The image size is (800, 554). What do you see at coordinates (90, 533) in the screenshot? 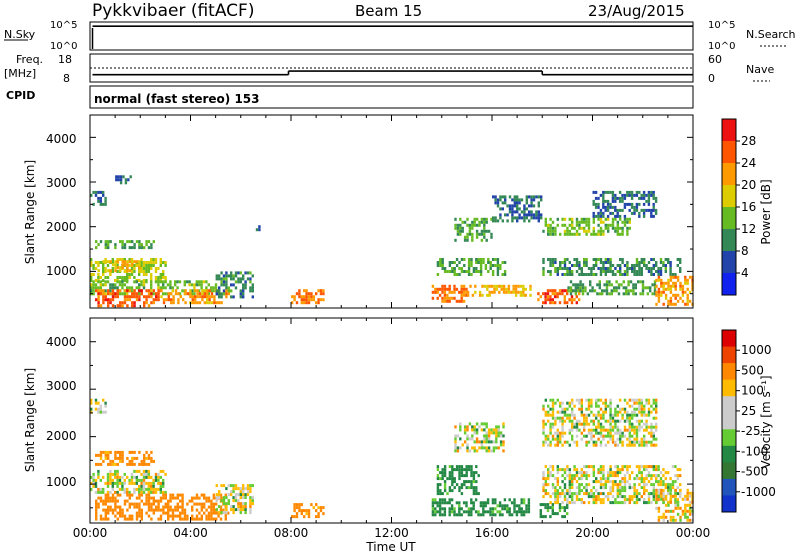
I see `x-ticklabel-0: 00:00` at bounding box center [90, 533].